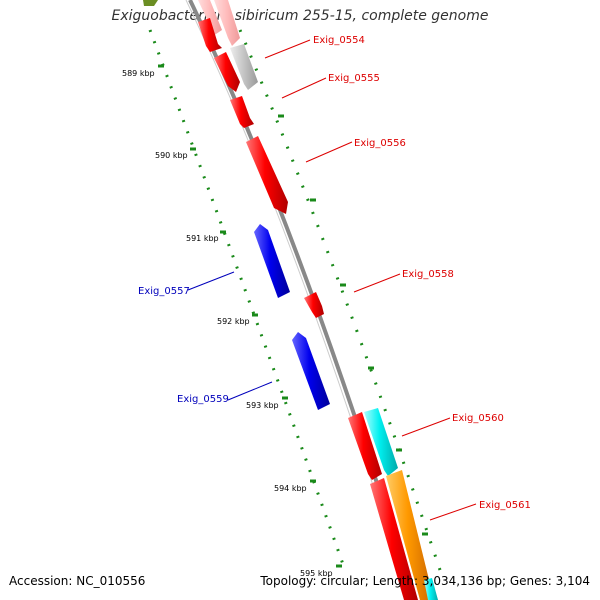 This screenshot has height=600, width=600. I want to click on label-exig-0561: Exig_0561, so click(505, 505).